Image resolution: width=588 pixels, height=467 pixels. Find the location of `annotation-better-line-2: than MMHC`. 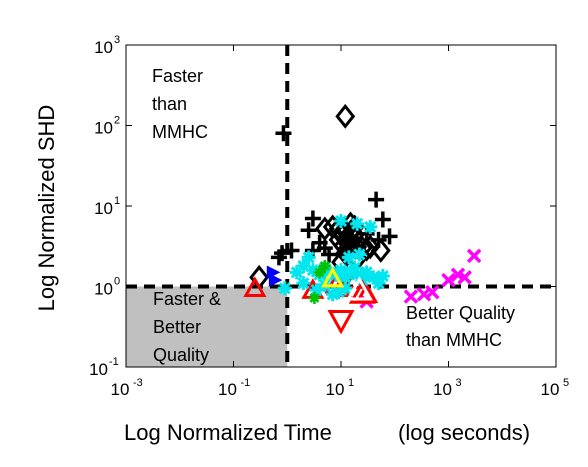

annotation-better-line-2: than MMHC is located at coordinates (454, 340).